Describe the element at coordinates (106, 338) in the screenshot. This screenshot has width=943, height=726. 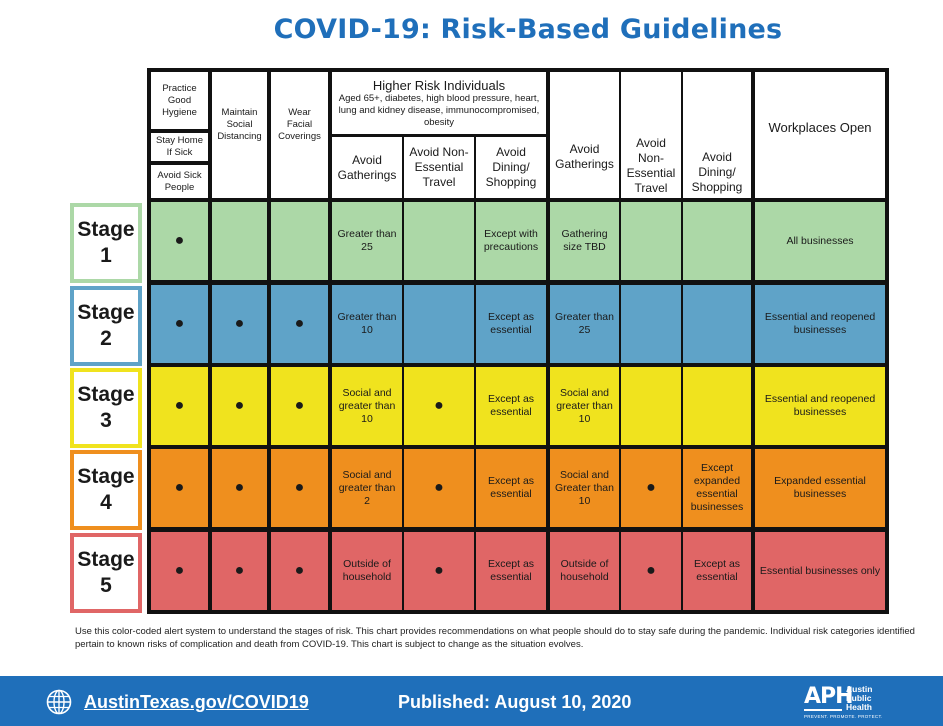
I see `stage-number: 2` at that location.